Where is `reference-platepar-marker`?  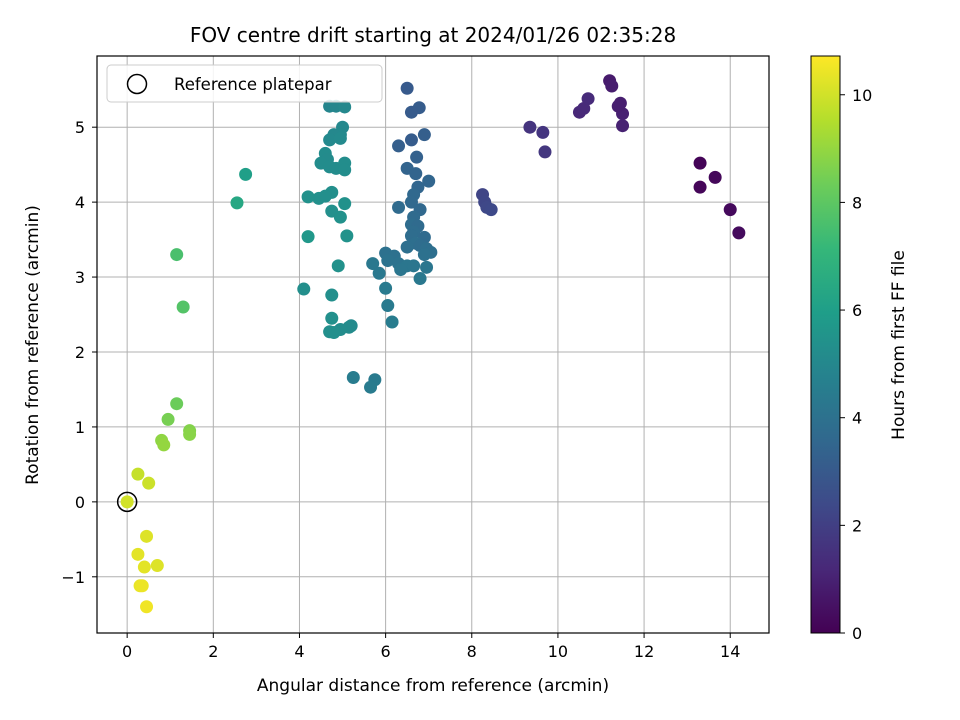 reference-platepar-marker is located at coordinates (127, 502).